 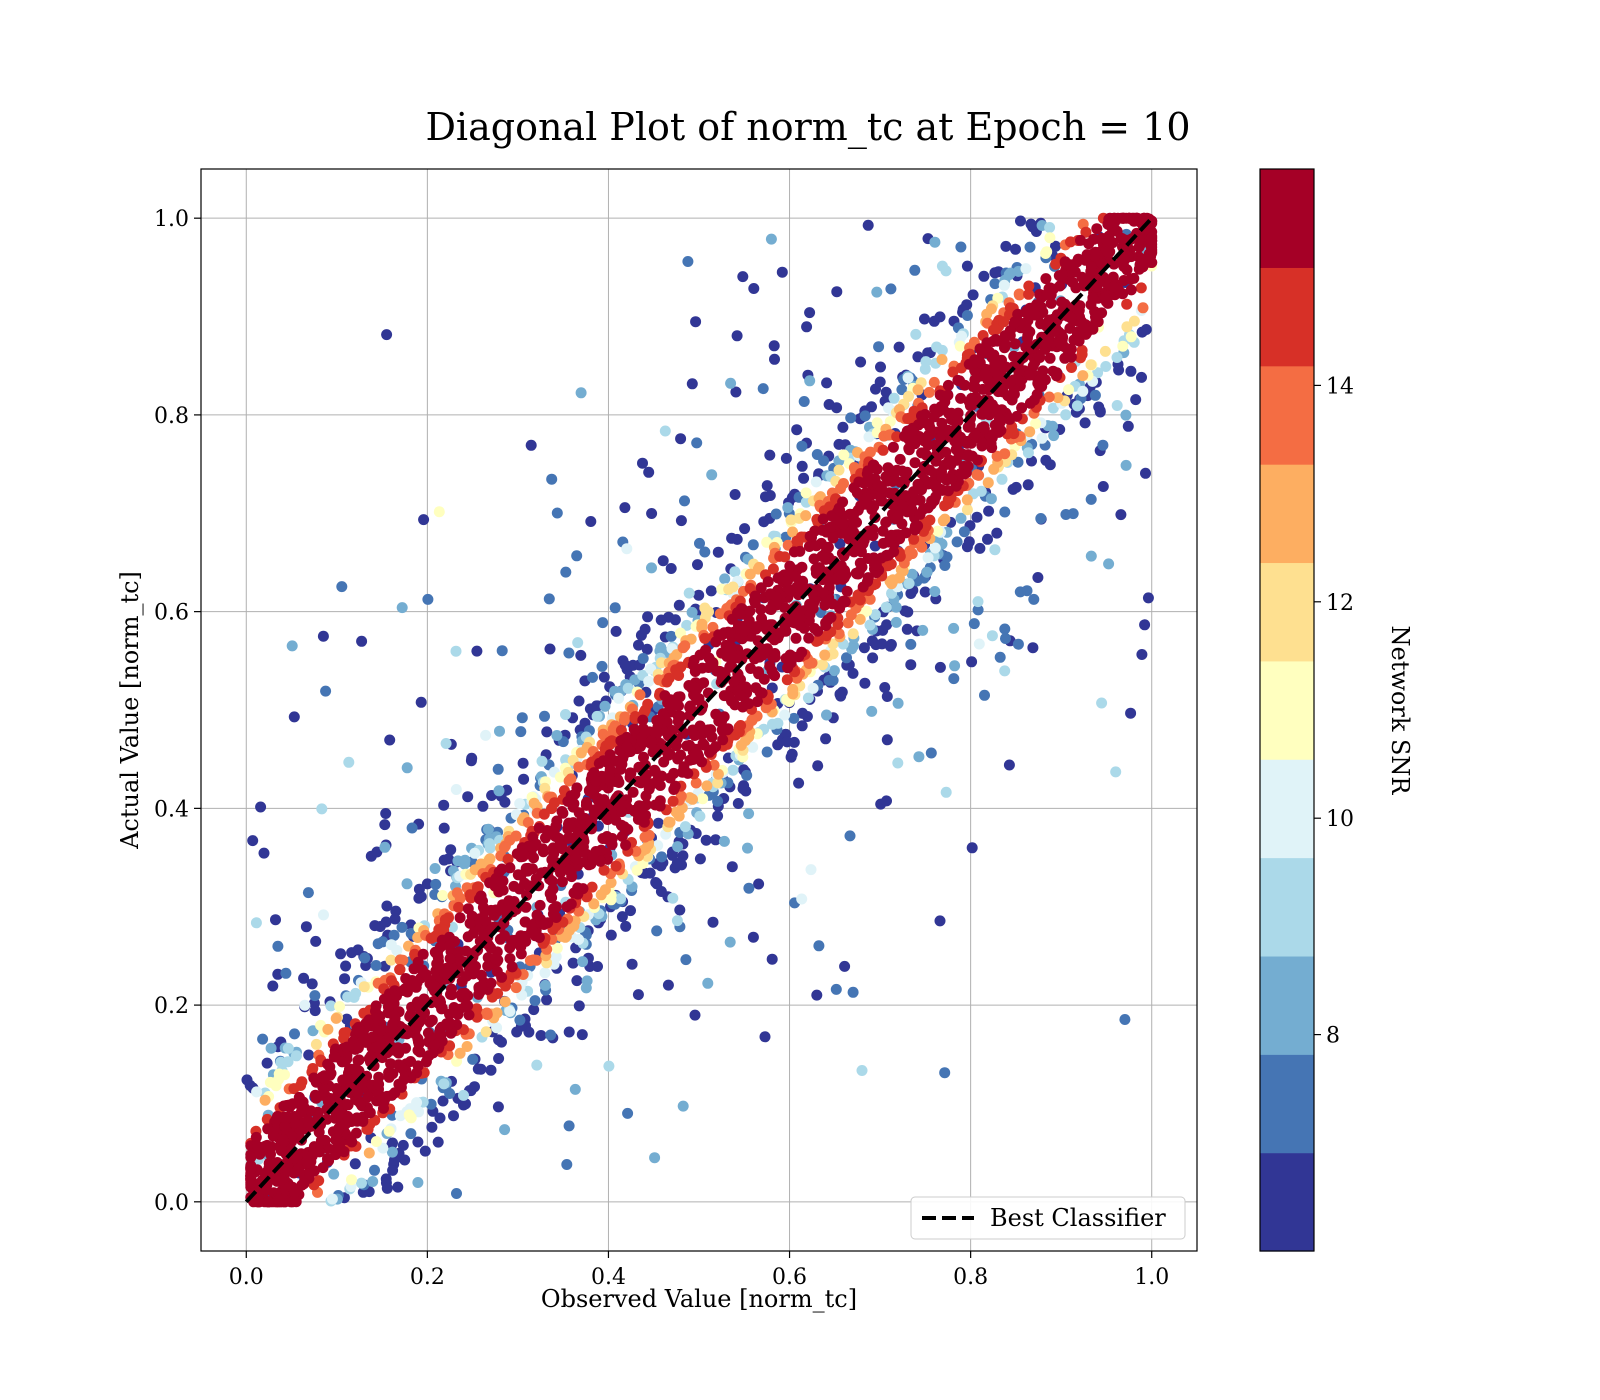 I want to click on x-tick-label: 0.0, so click(x=246, y=1277).